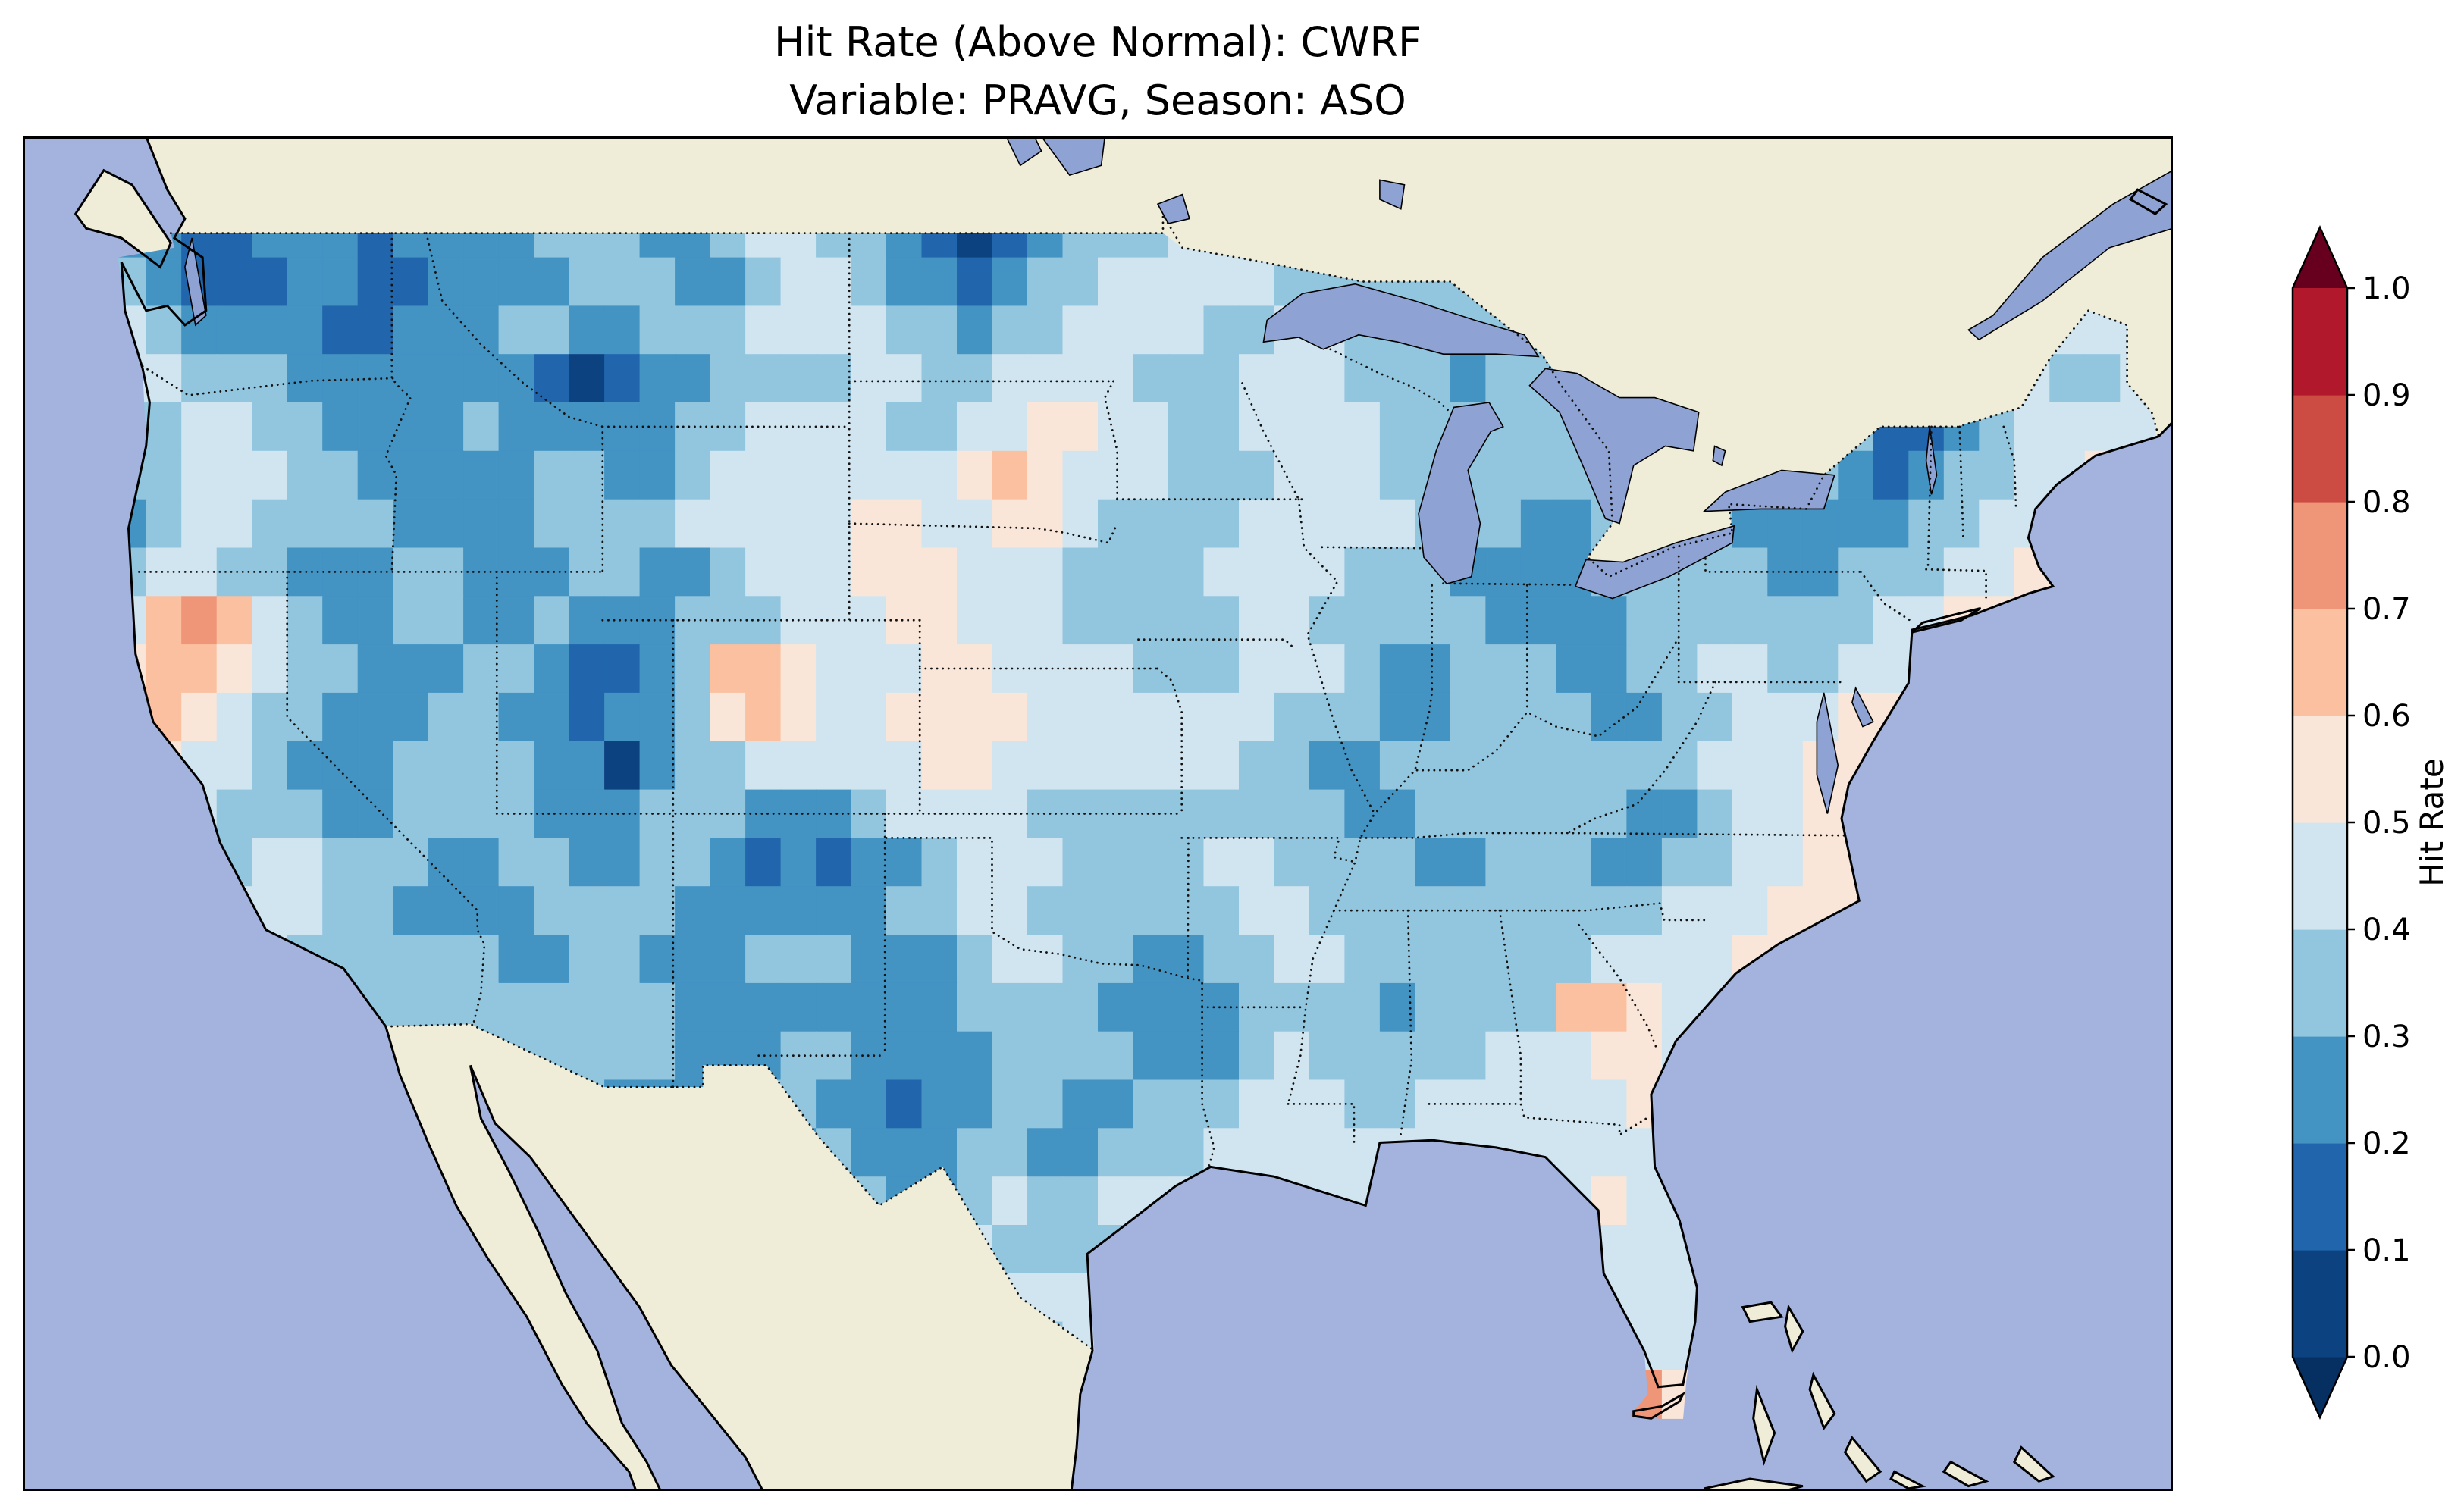 The height and width of the screenshot is (1494, 2464). What do you see at coordinates (2387, 395) in the screenshot?
I see `svg-text: 0.9` at bounding box center [2387, 395].